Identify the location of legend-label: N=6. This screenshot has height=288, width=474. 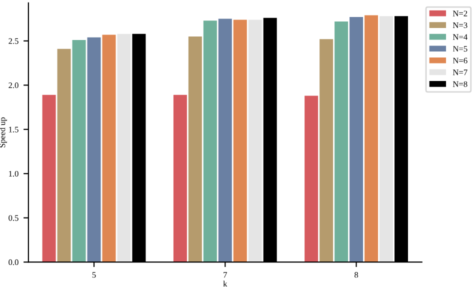
(460, 61).